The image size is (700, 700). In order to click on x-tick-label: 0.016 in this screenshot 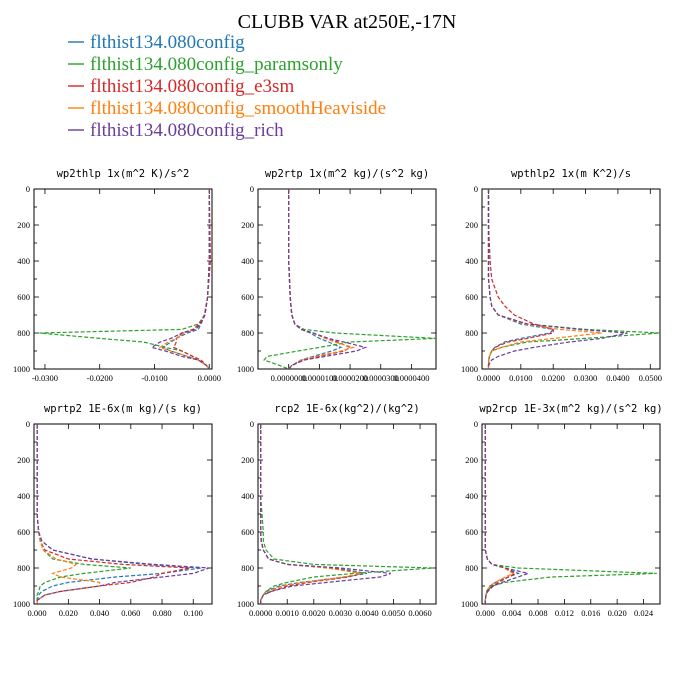, I will do `click(590, 613)`.